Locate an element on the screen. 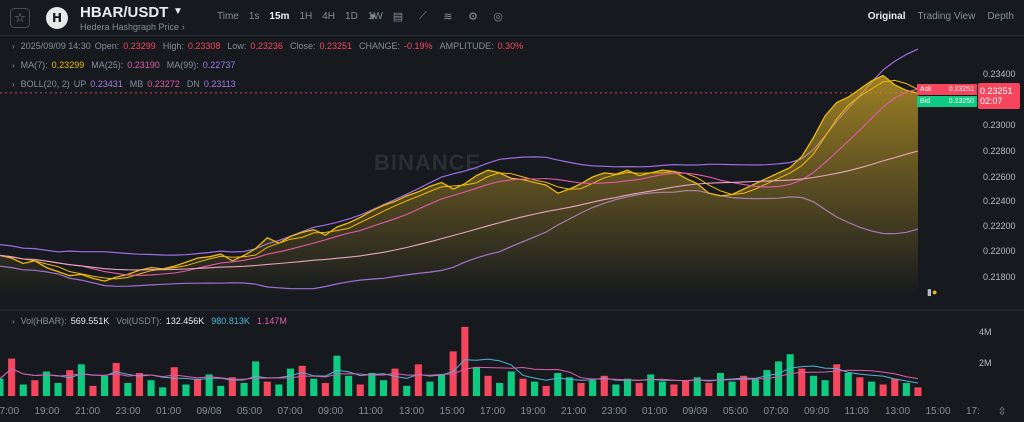  time-tick: 01:00 is located at coordinates (169, 411).